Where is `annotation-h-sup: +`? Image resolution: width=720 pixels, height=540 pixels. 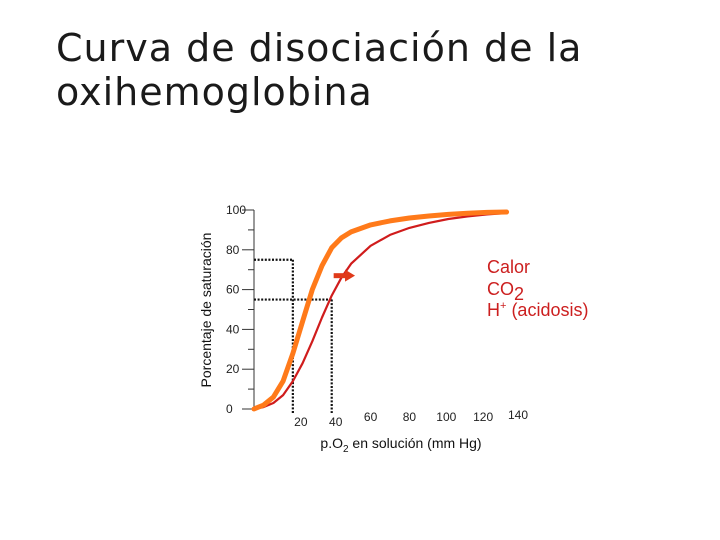
annotation-h-sup: + is located at coordinates (503, 306).